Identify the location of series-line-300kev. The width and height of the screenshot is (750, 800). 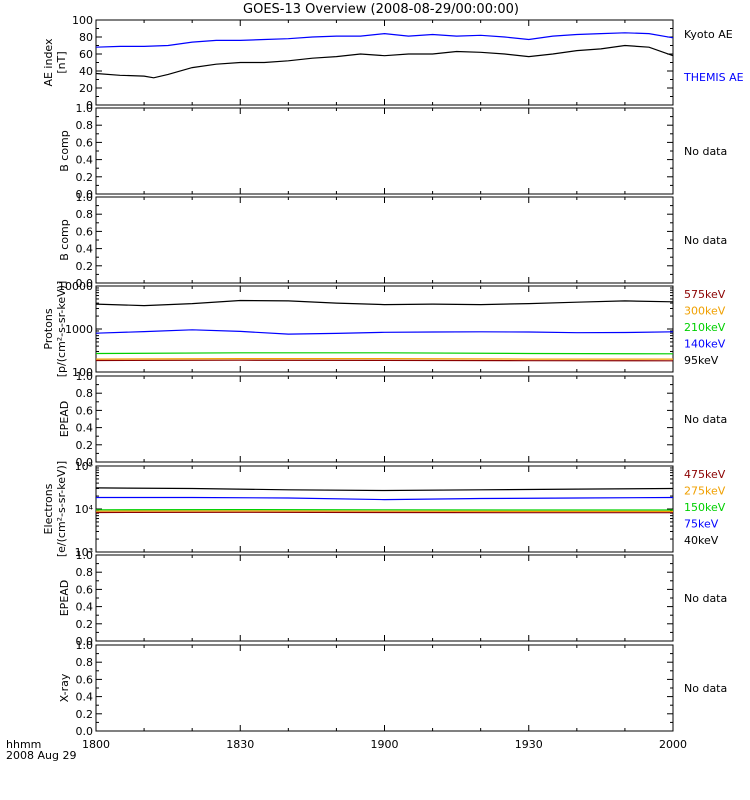
(384, 359).